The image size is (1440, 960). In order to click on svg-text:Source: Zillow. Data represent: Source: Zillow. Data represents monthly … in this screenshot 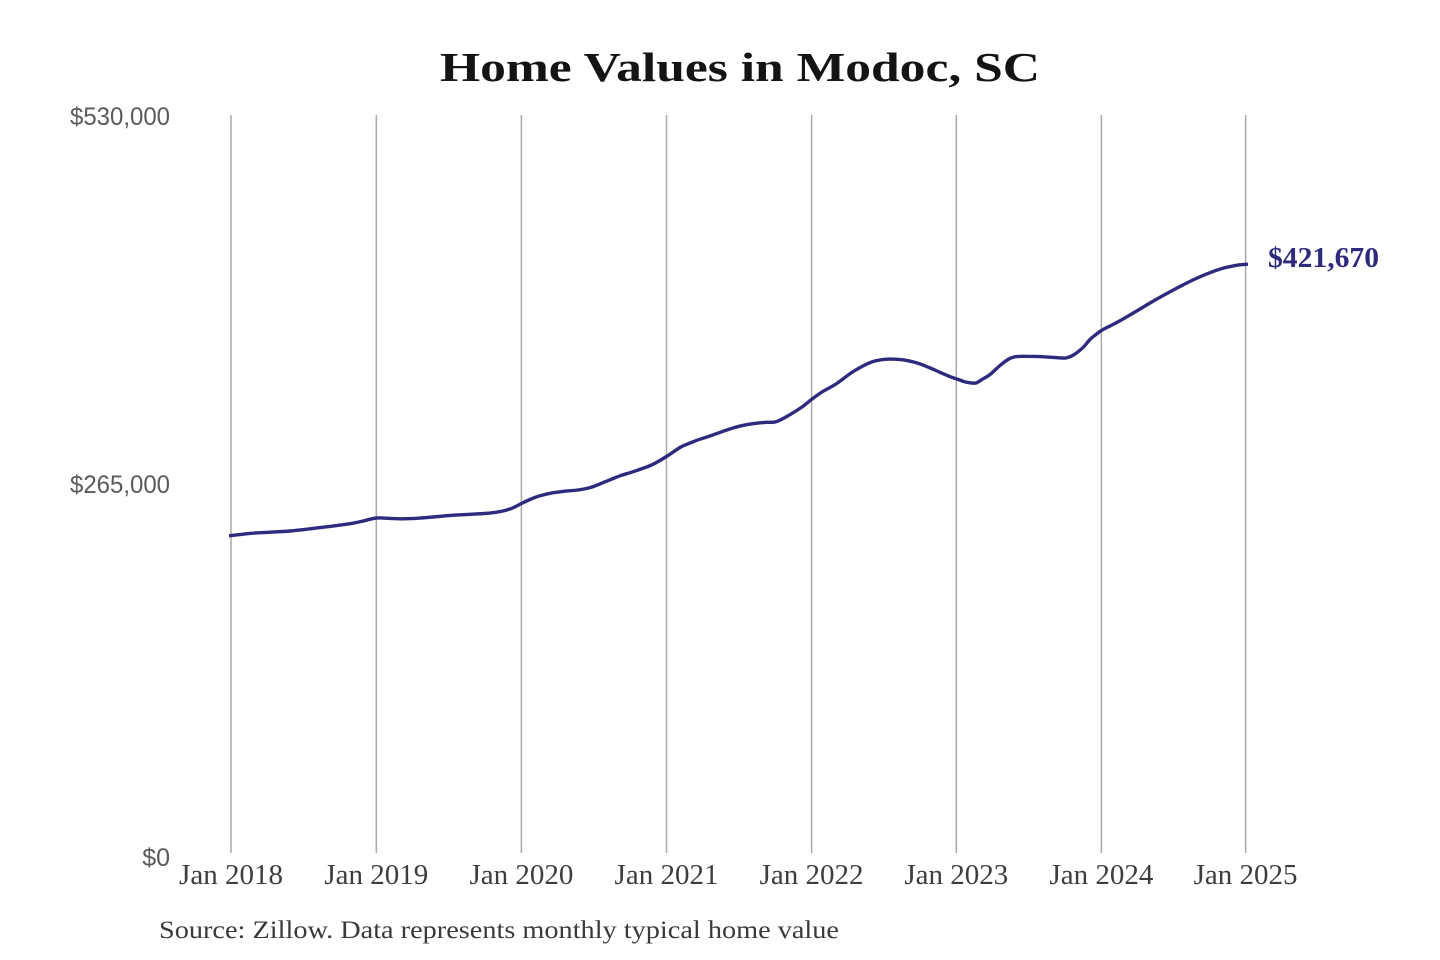, I will do `click(499, 930)`.